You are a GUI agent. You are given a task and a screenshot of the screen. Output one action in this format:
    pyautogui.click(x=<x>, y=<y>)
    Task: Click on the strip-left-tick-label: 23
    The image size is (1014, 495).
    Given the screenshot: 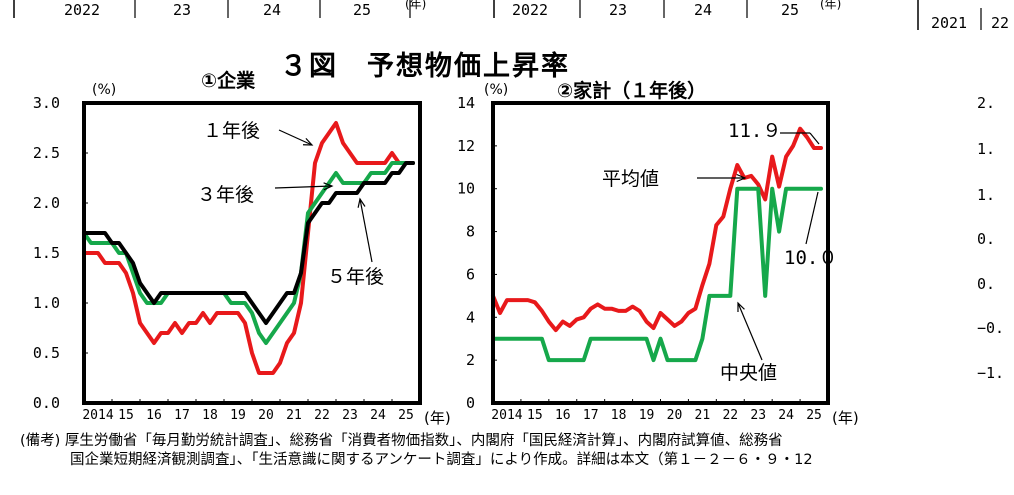 What is the action you would take?
    pyautogui.click(x=182, y=10)
    